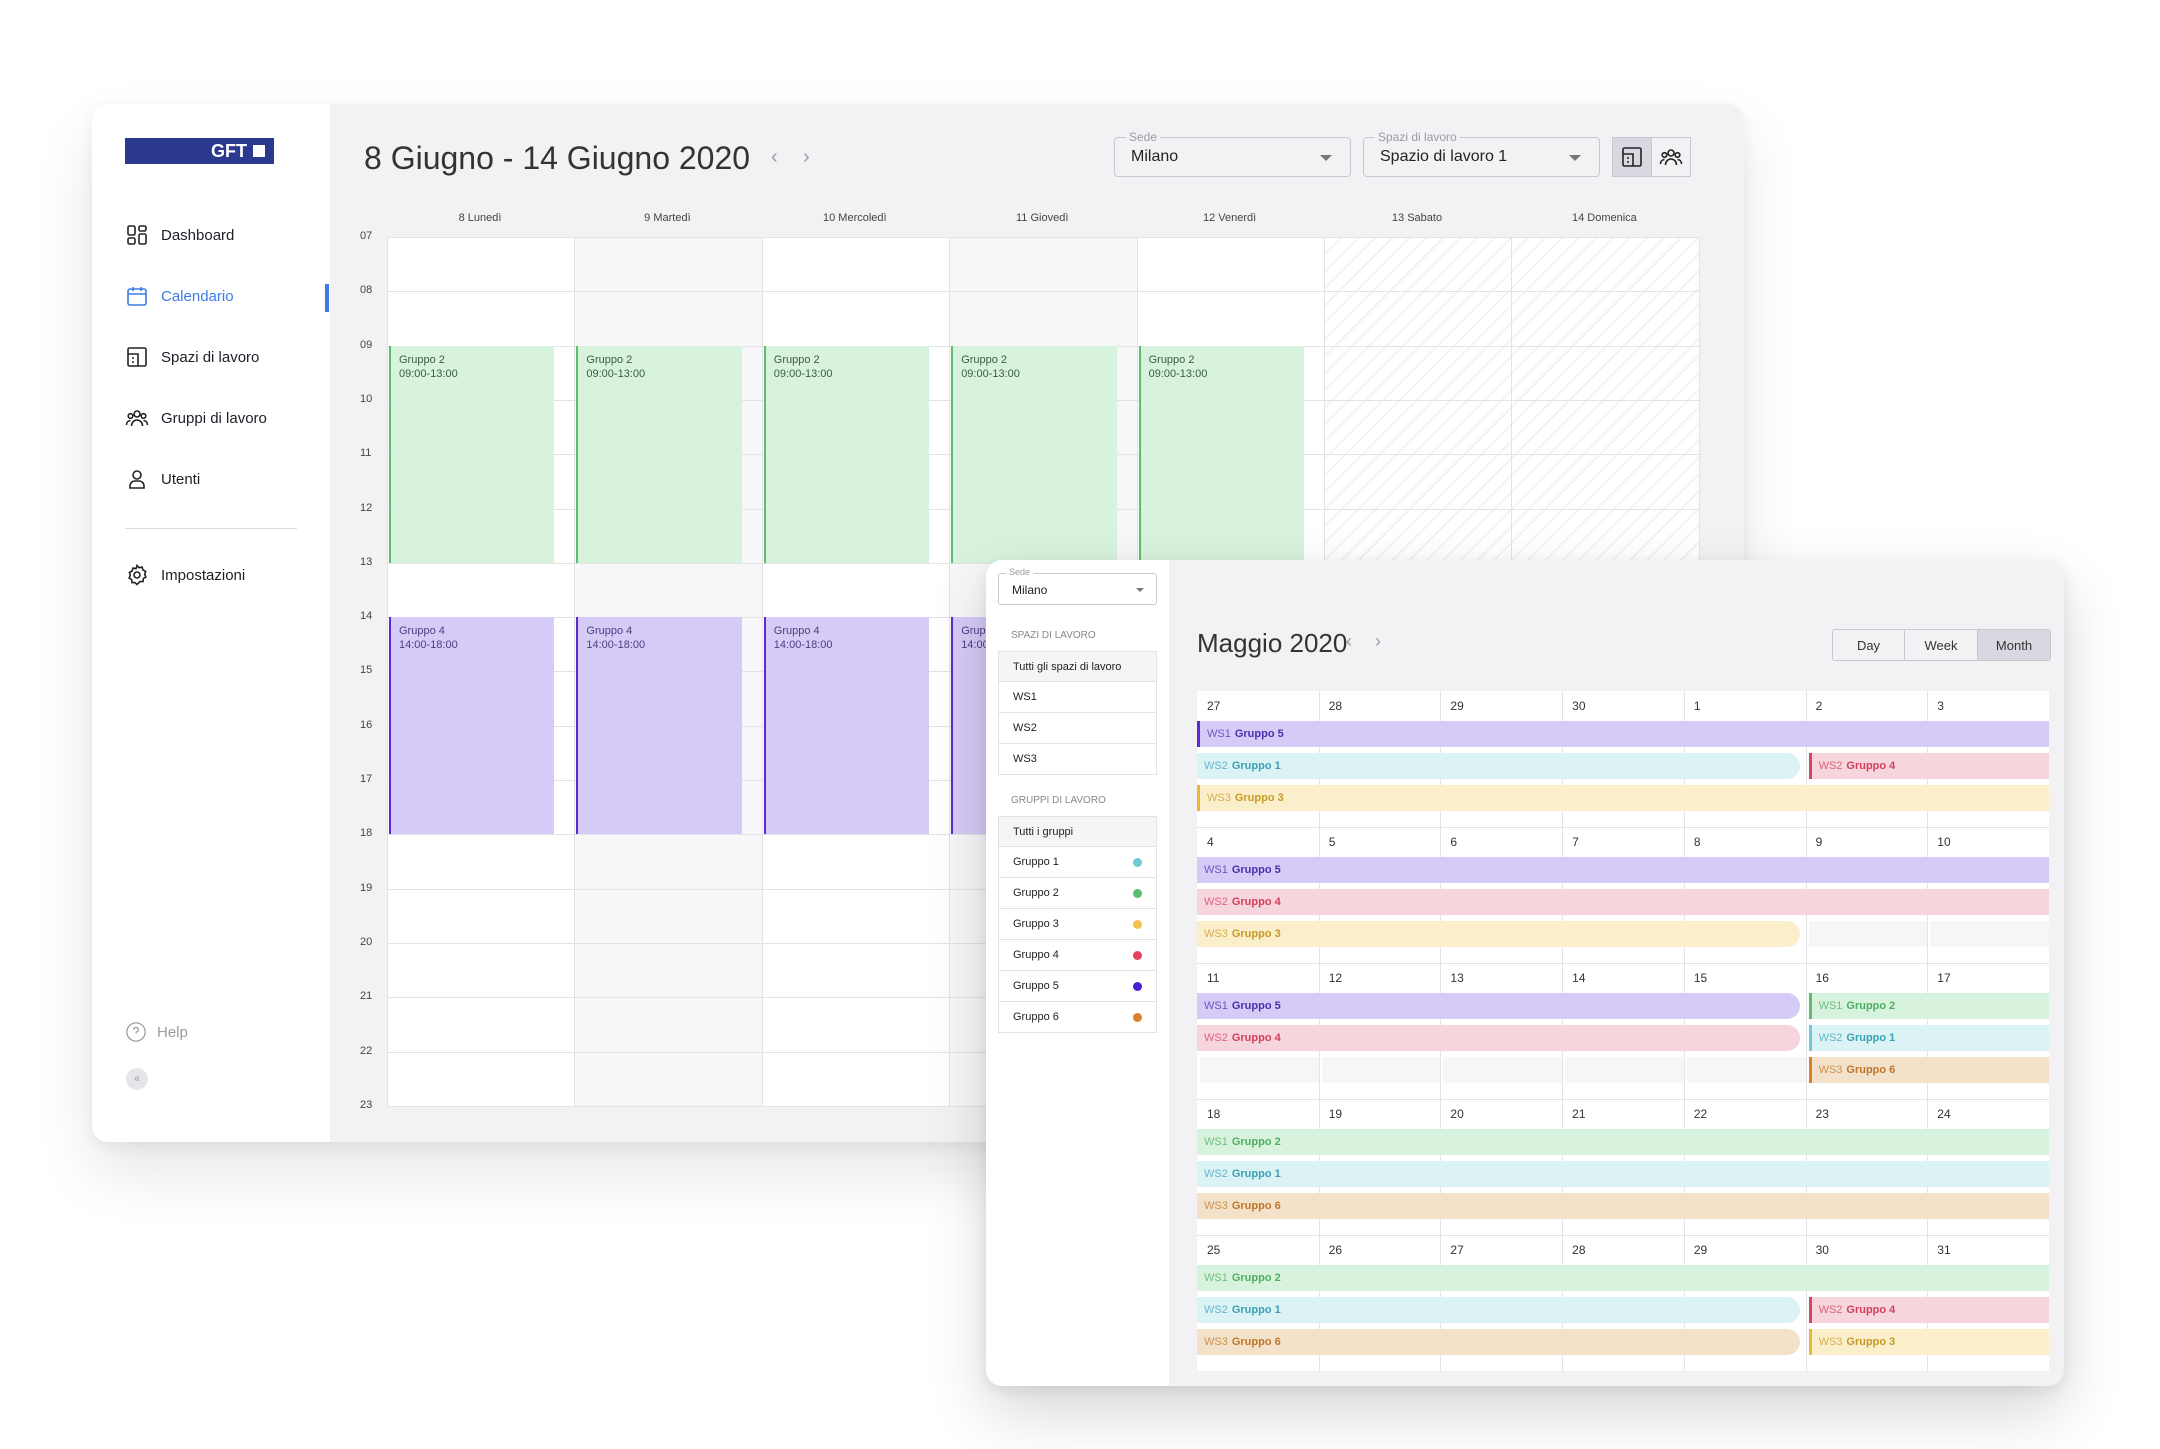  Describe the element at coordinates (1043, 292) in the screenshot. I see `hour-gridline` at that location.